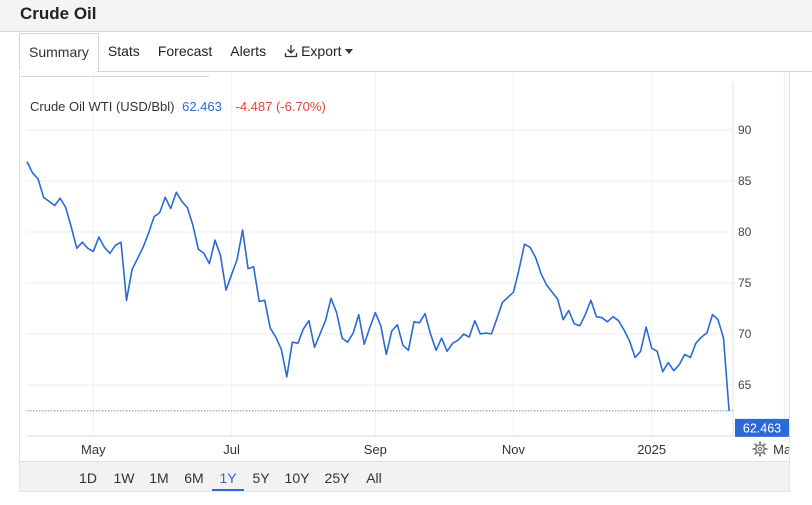 This screenshot has width=812, height=505. What do you see at coordinates (404, 476) in the screenshot?
I see `range-selector: 1D 1W 1M 6M 1Y 5Y 10Y 25Y All` at bounding box center [404, 476].